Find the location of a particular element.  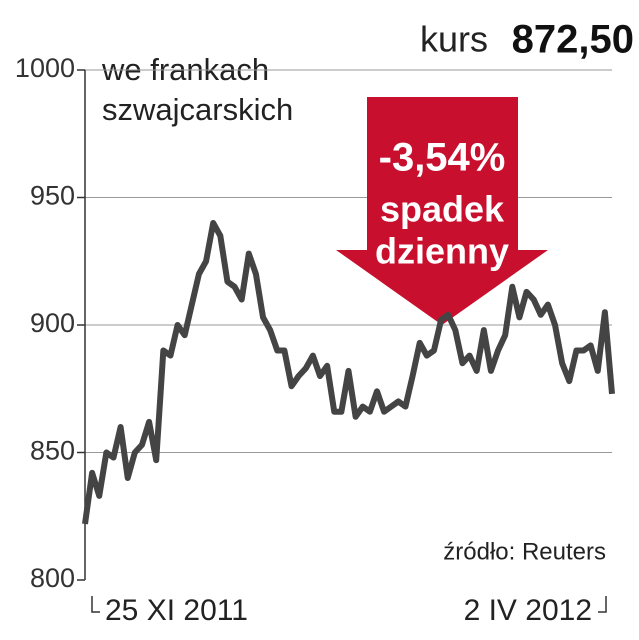

y-tick-label: 900 is located at coordinates (52, 323).